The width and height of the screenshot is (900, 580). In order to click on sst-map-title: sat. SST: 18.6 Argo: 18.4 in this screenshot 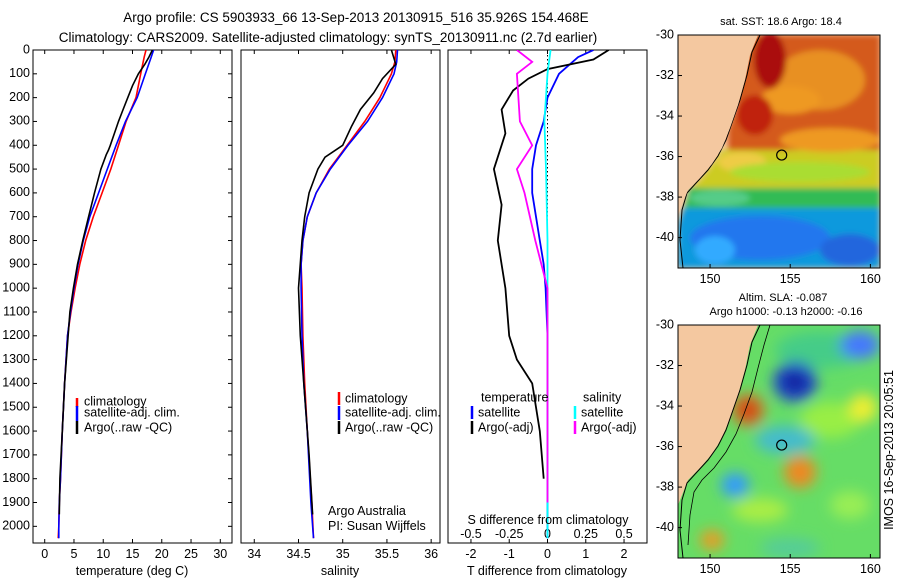, I will do `click(781, 22)`.